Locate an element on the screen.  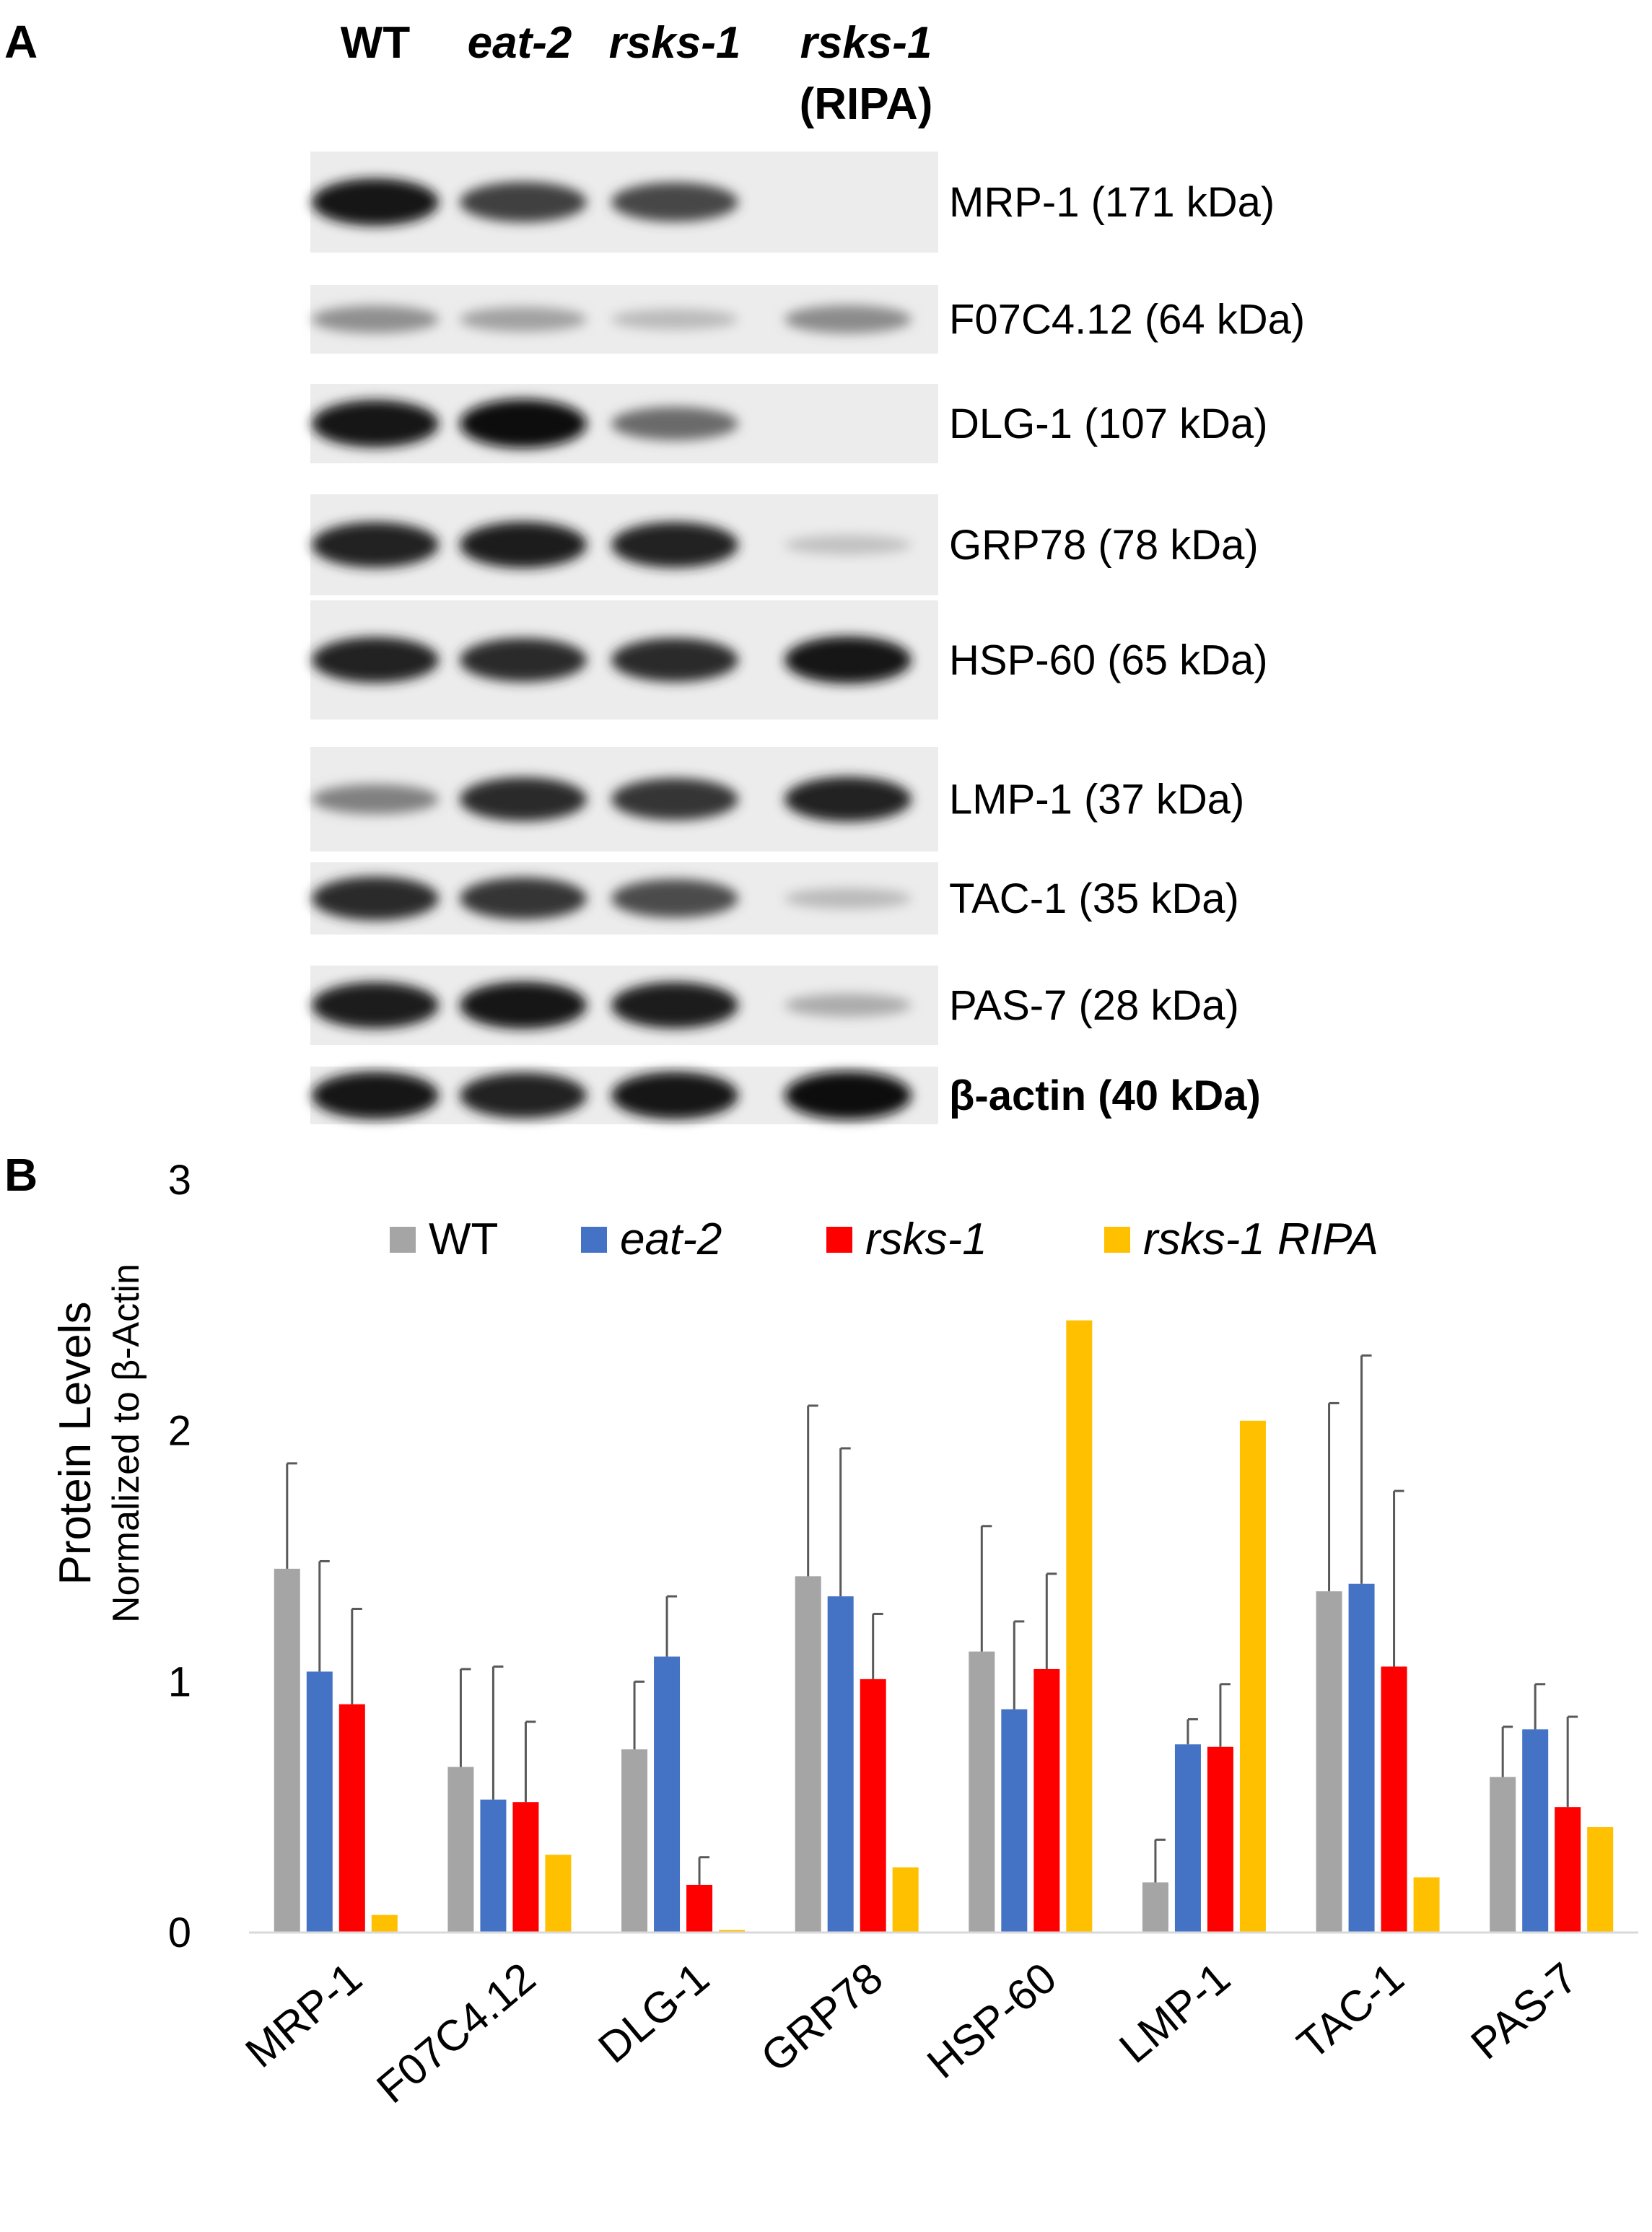
x-tick-pas-7: PAS-7 is located at coordinates (1524, 2011).